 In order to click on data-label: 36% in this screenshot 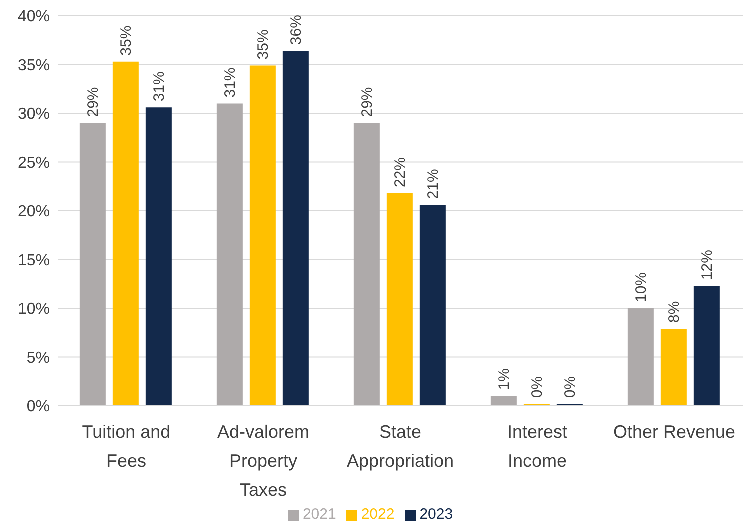, I will do `click(296, 30)`.